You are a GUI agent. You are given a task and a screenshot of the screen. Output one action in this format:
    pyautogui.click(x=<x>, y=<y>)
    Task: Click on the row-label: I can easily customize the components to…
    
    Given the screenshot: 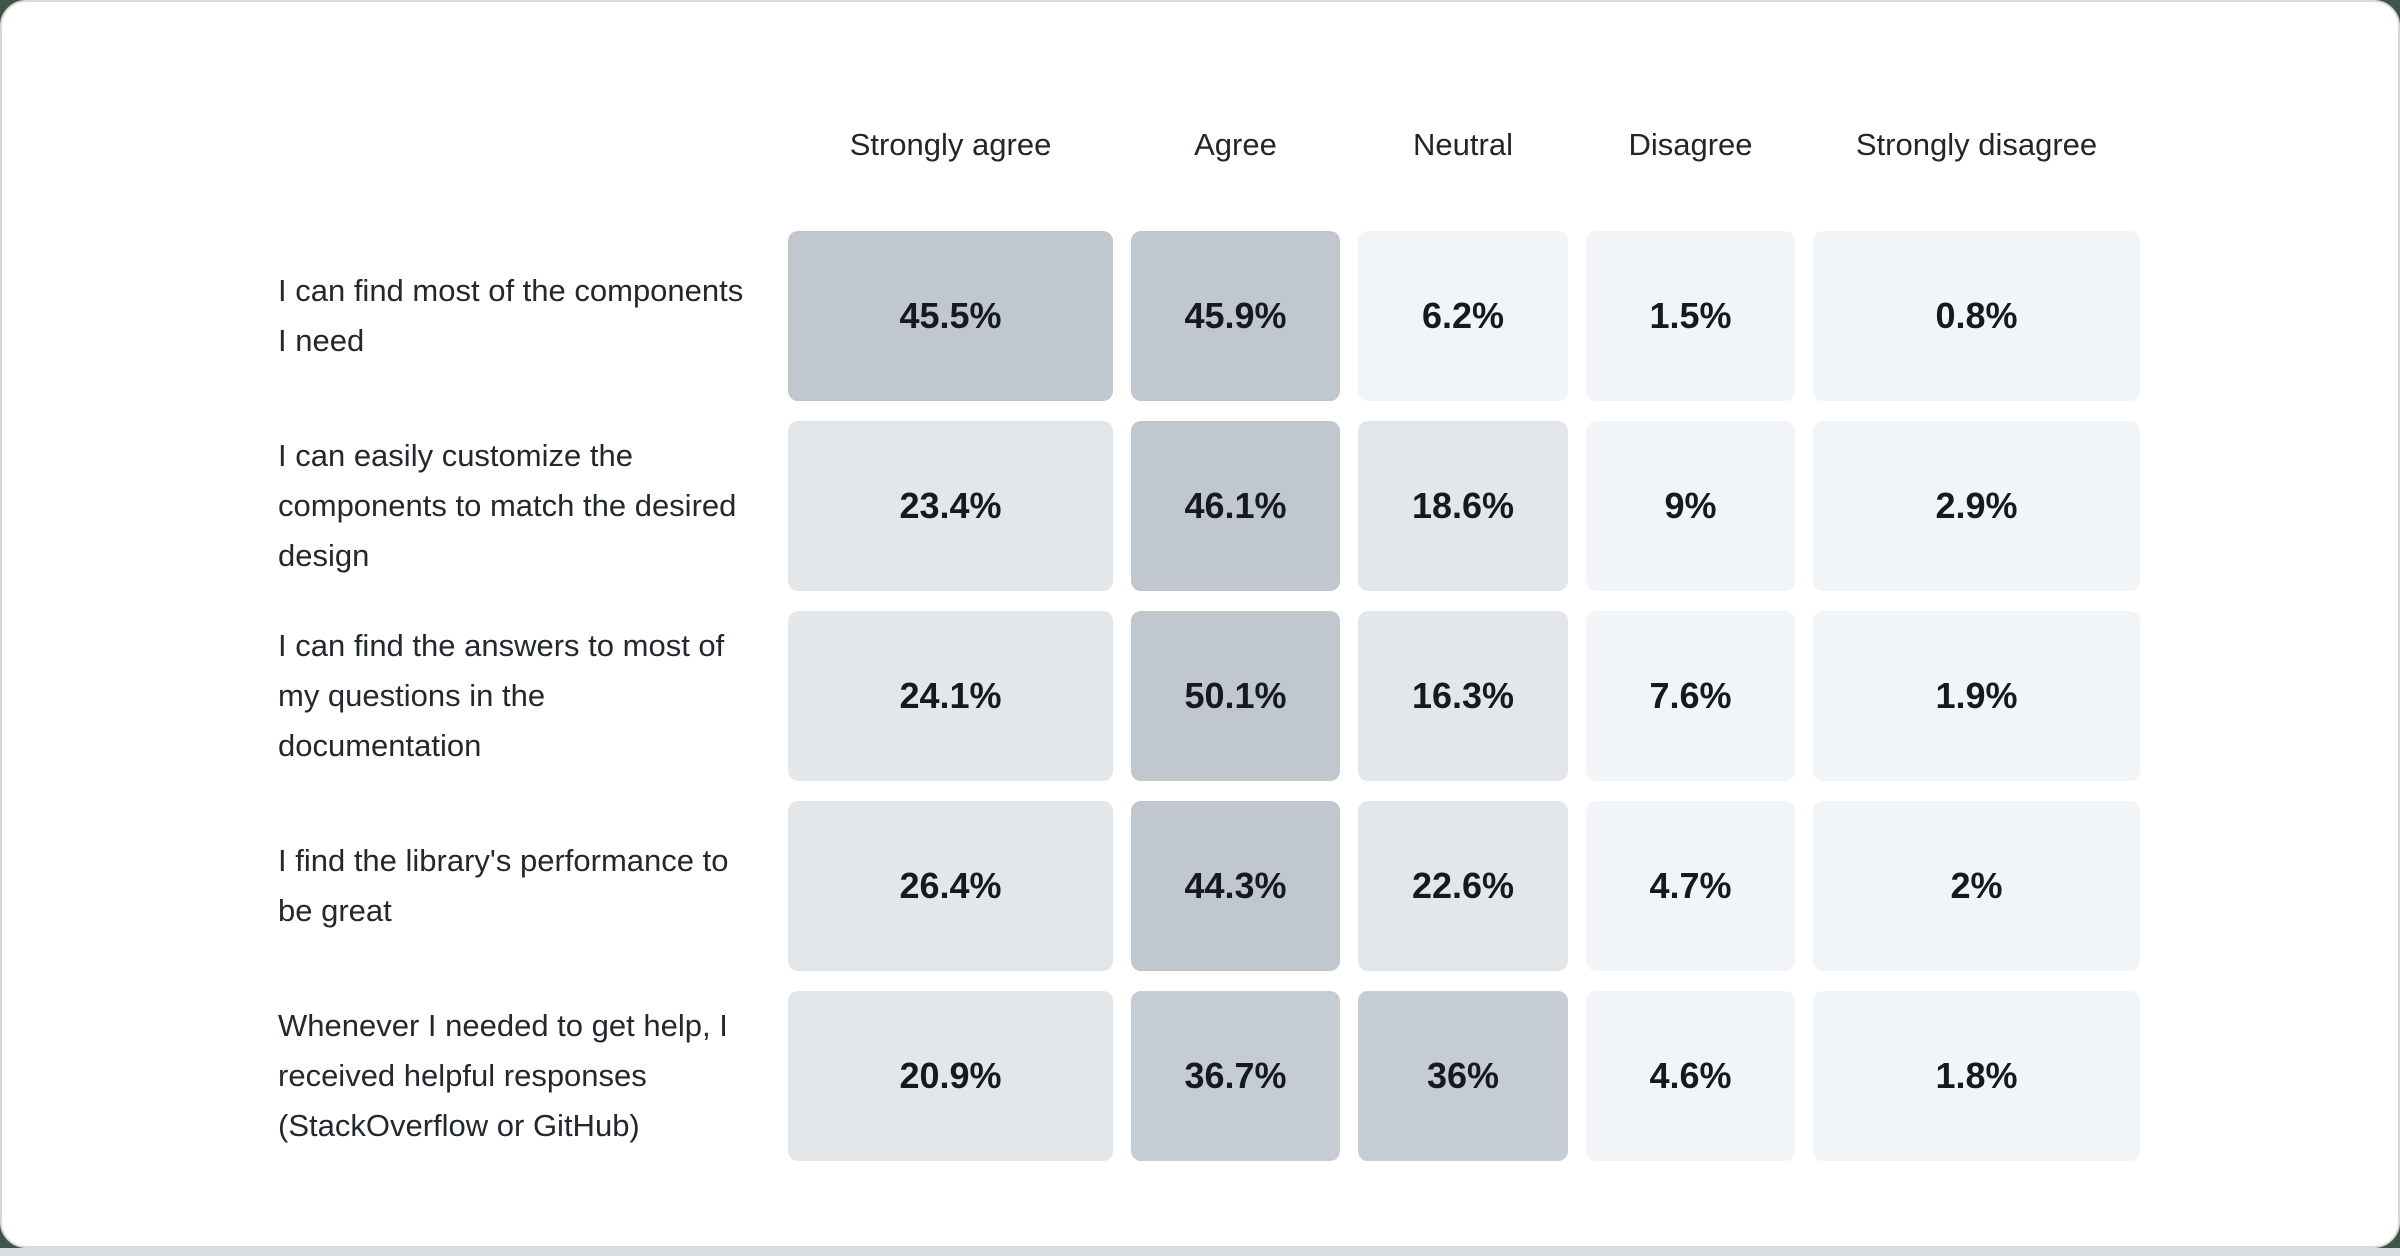 What is the action you would take?
    pyautogui.click(x=507, y=505)
    